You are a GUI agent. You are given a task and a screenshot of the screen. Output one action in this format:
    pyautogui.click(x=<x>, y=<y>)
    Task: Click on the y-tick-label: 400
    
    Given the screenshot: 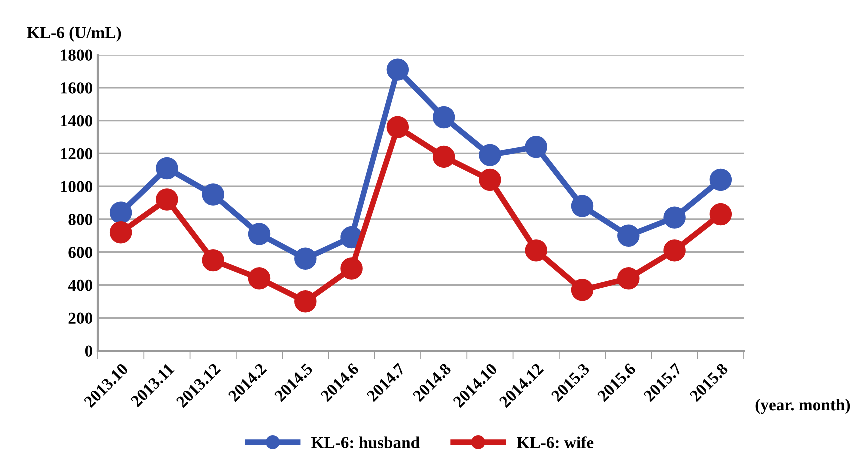 What is the action you would take?
    pyautogui.click(x=80, y=286)
    